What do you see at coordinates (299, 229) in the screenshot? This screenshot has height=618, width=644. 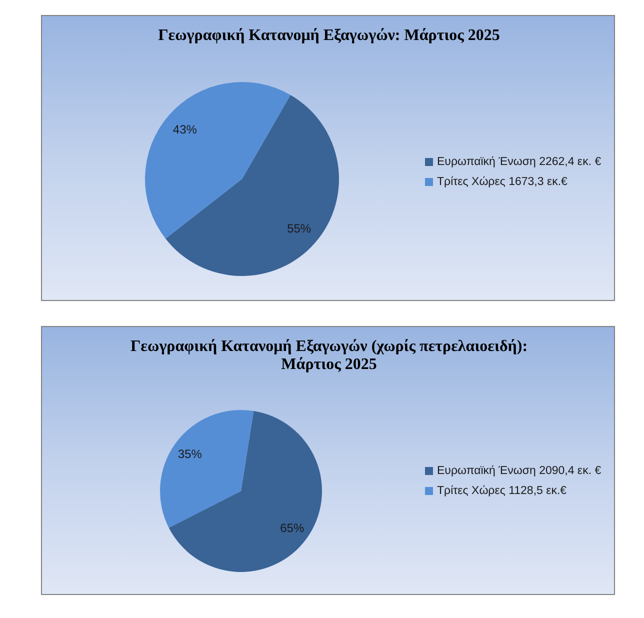 I see `data-label: 55%` at bounding box center [299, 229].